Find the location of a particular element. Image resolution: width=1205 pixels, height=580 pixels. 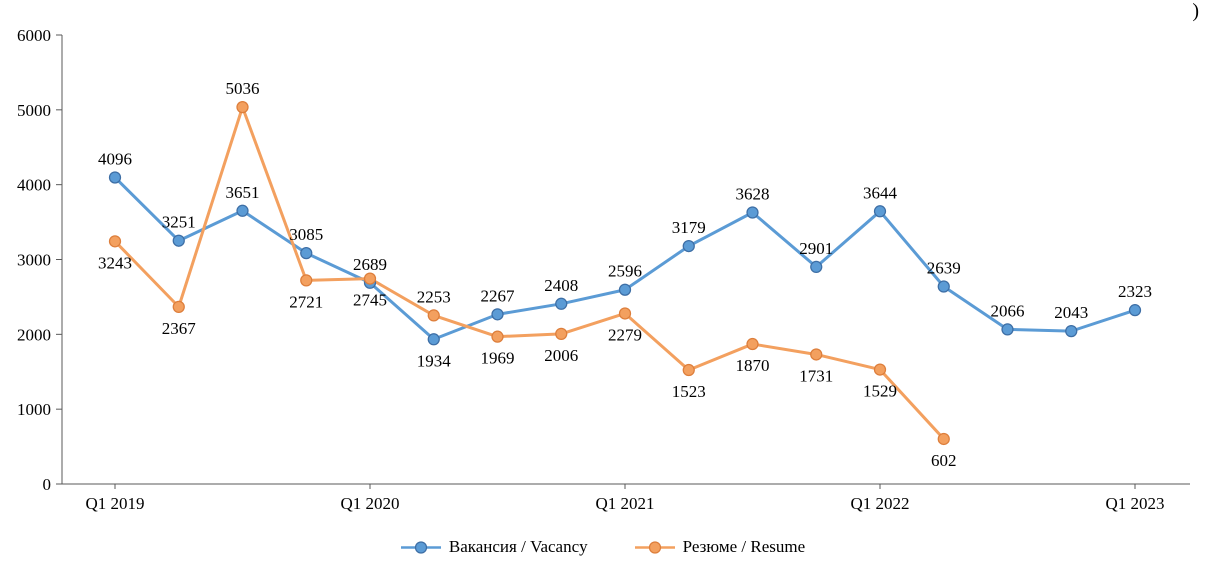

data-label: 1523 is located at coordinates (689, 391).